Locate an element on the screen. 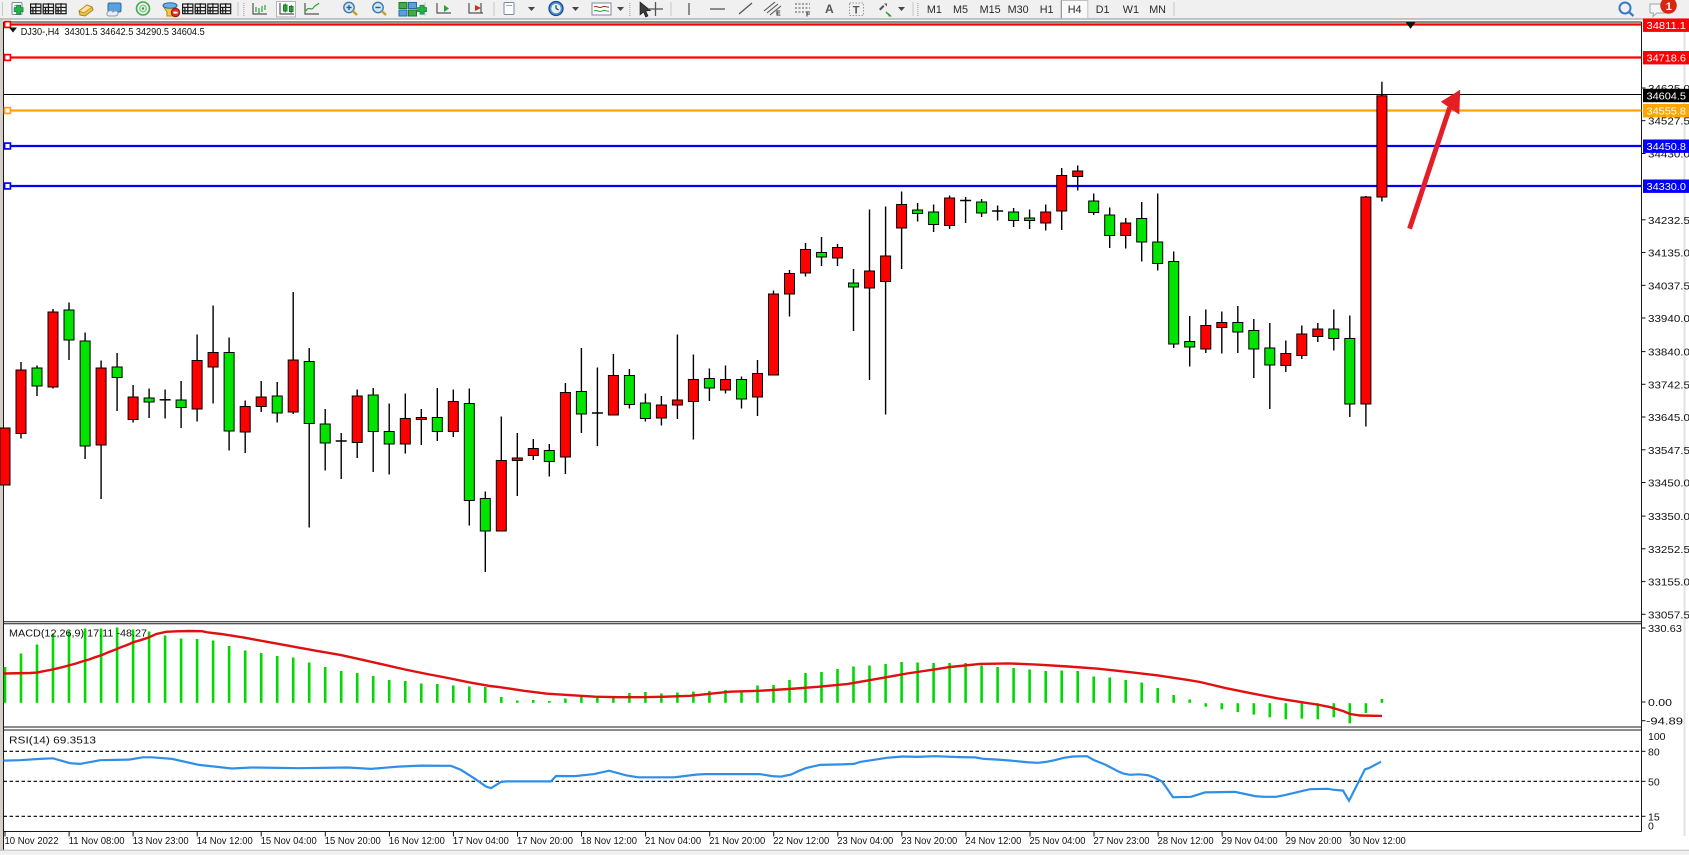 The height and width of the screenshot is (855, 1689). svg-text: 100 is located at coordinates (1657, 737).